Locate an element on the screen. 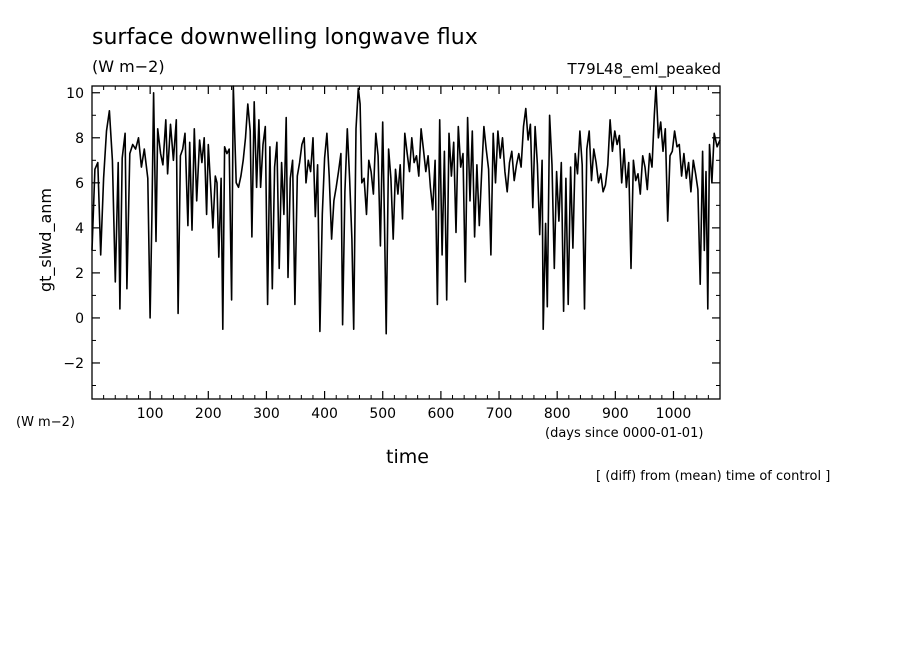 The width and height of the screenshot is (904, 654). x-tick-label: 400 is located at coordinates (324, 414).